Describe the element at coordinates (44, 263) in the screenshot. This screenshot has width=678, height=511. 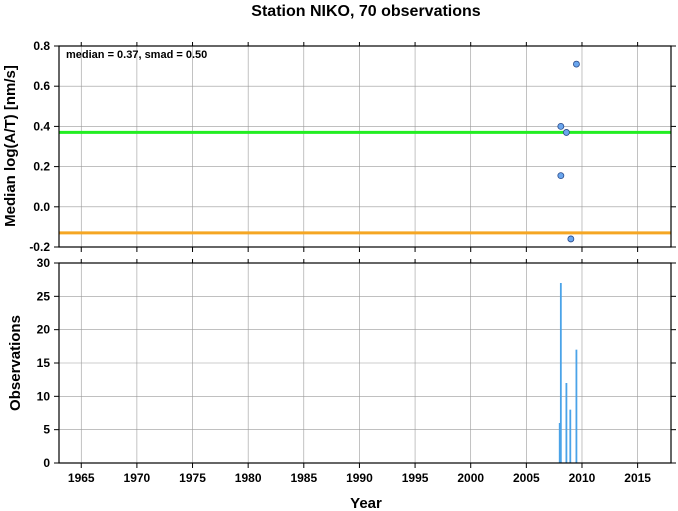
I see `y-tick-label: 30` at that location.